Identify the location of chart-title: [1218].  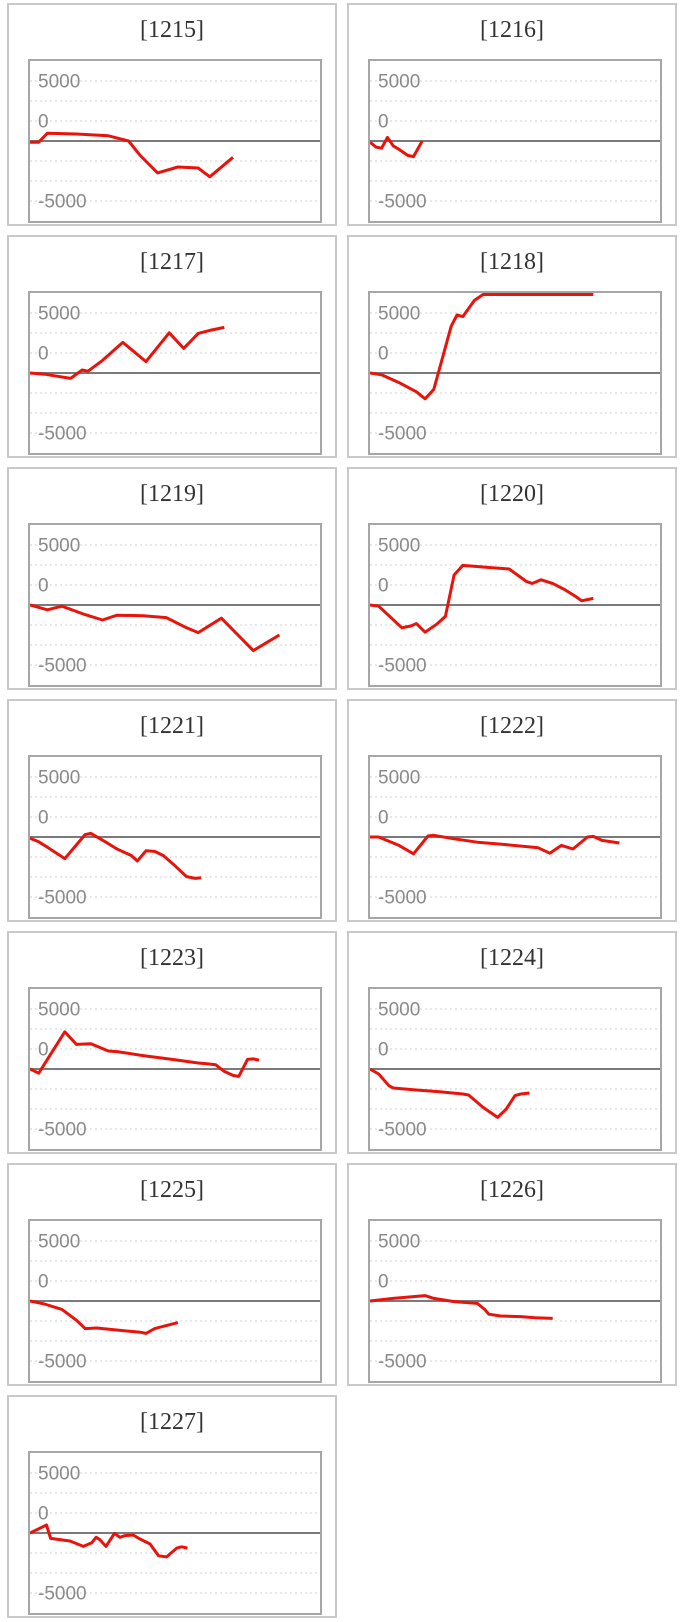
(512, 262).